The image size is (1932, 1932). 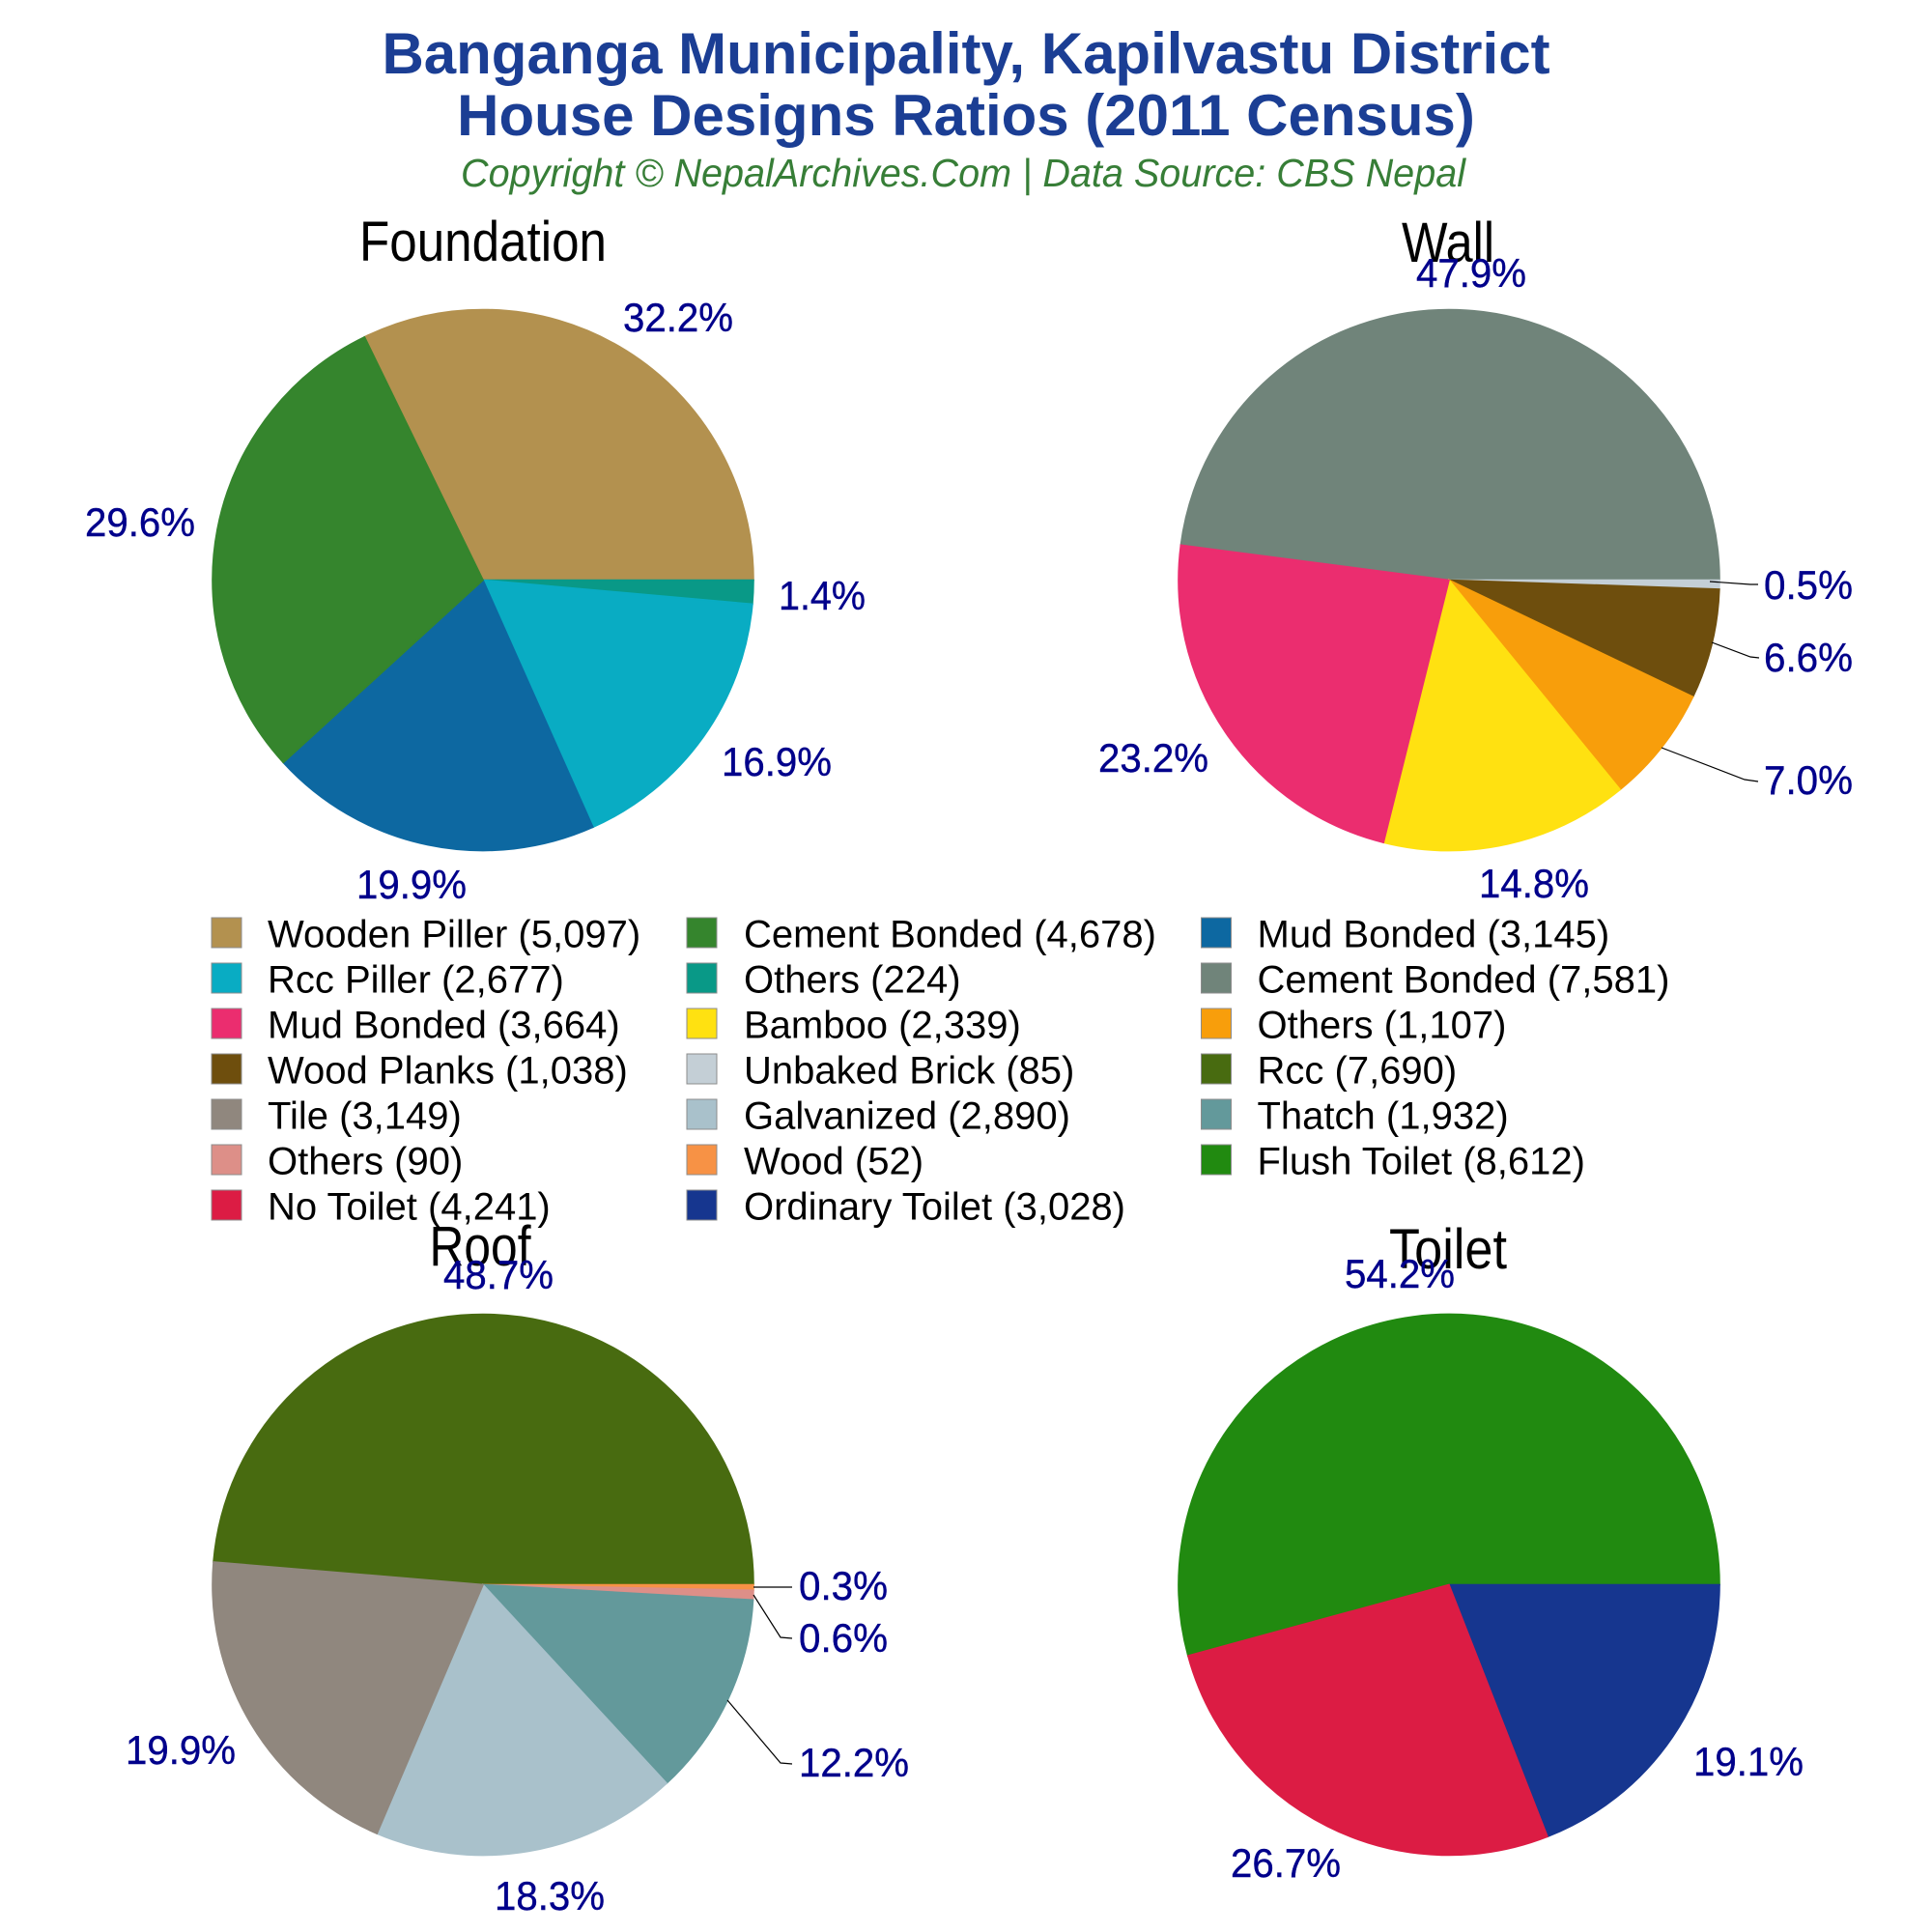 I want to click on svg-text: Cement Bonded (7,581), so click(x=1464, y=980).